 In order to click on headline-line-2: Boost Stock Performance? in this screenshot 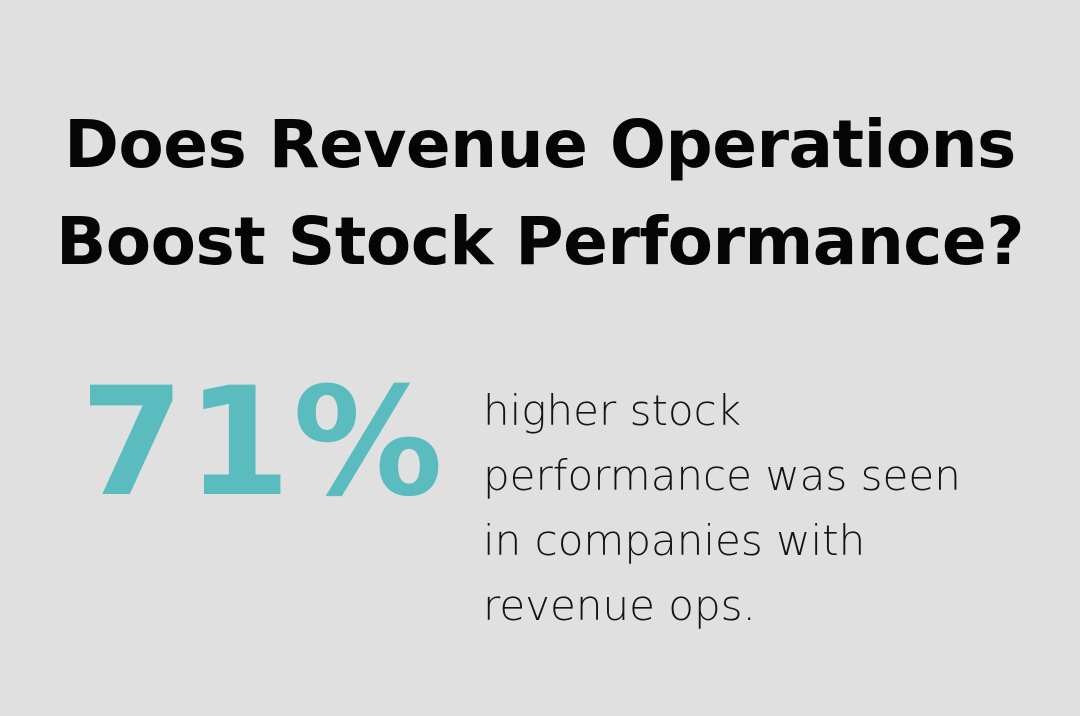, I will do `click(540, 241)`.